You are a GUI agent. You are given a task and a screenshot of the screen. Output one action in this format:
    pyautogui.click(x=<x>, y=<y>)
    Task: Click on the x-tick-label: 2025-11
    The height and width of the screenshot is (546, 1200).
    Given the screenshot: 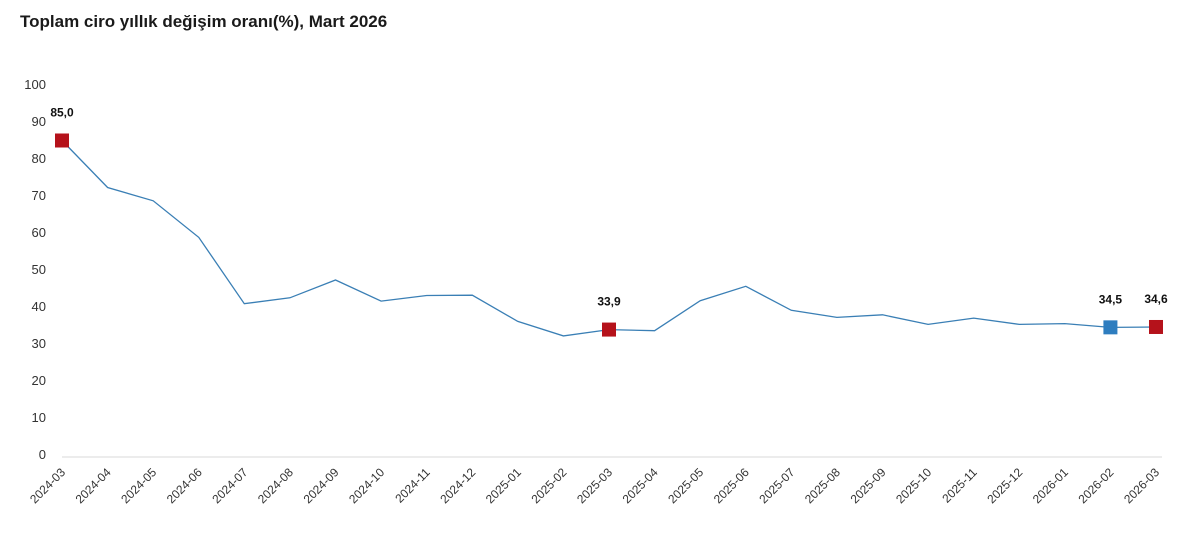 What is the action you would take?
    pyautogui.click(x=959, y=485)
    